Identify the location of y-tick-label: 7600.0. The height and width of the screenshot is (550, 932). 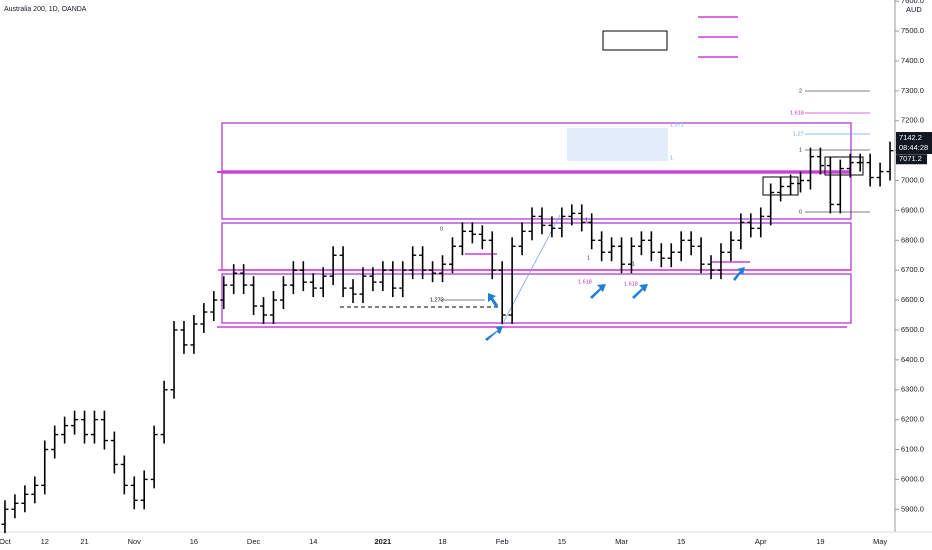
(912, 2).